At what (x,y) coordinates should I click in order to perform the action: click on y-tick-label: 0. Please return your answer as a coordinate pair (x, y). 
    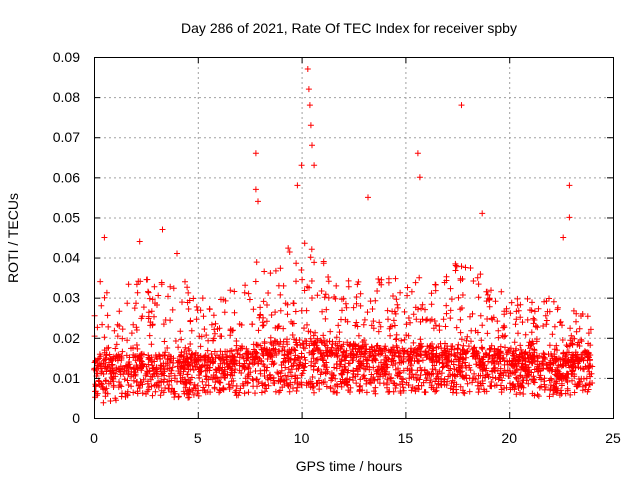
    Looking at the image, I should click on (76, 418).